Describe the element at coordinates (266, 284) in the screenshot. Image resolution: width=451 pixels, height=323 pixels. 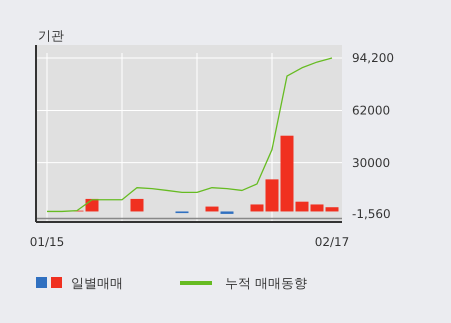
I see `legend-label: 누적 매매동향` at that location.